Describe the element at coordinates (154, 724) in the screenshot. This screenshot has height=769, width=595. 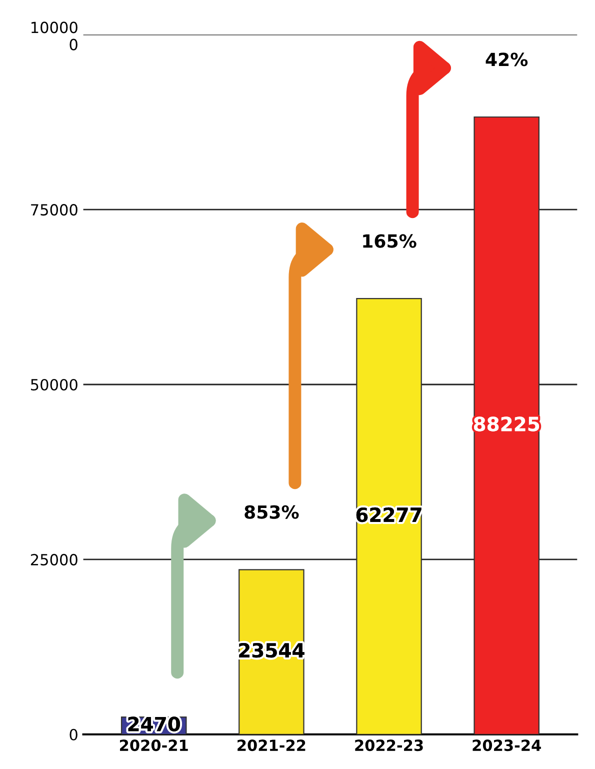
I see `data-label: 2470` at that location.